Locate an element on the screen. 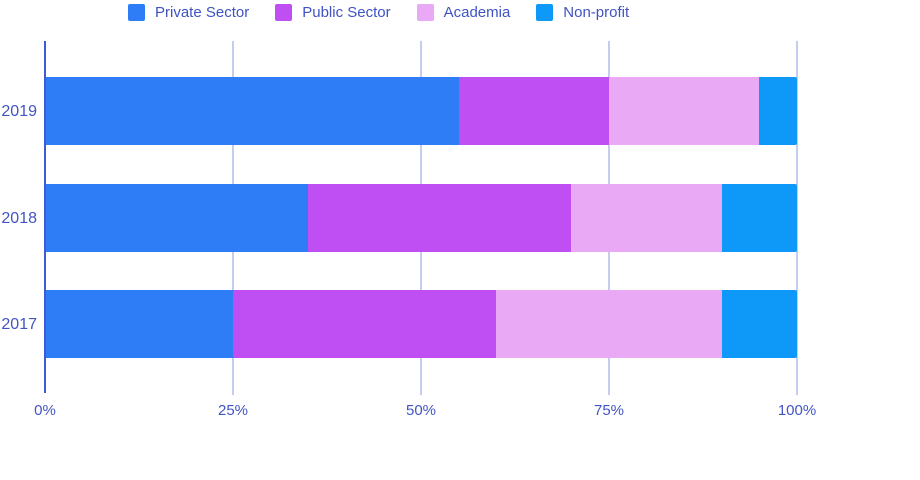 The height and width of the screenshot is (480, 920). x-axis-tick-label: 0% is located at coordinates (45, 410).